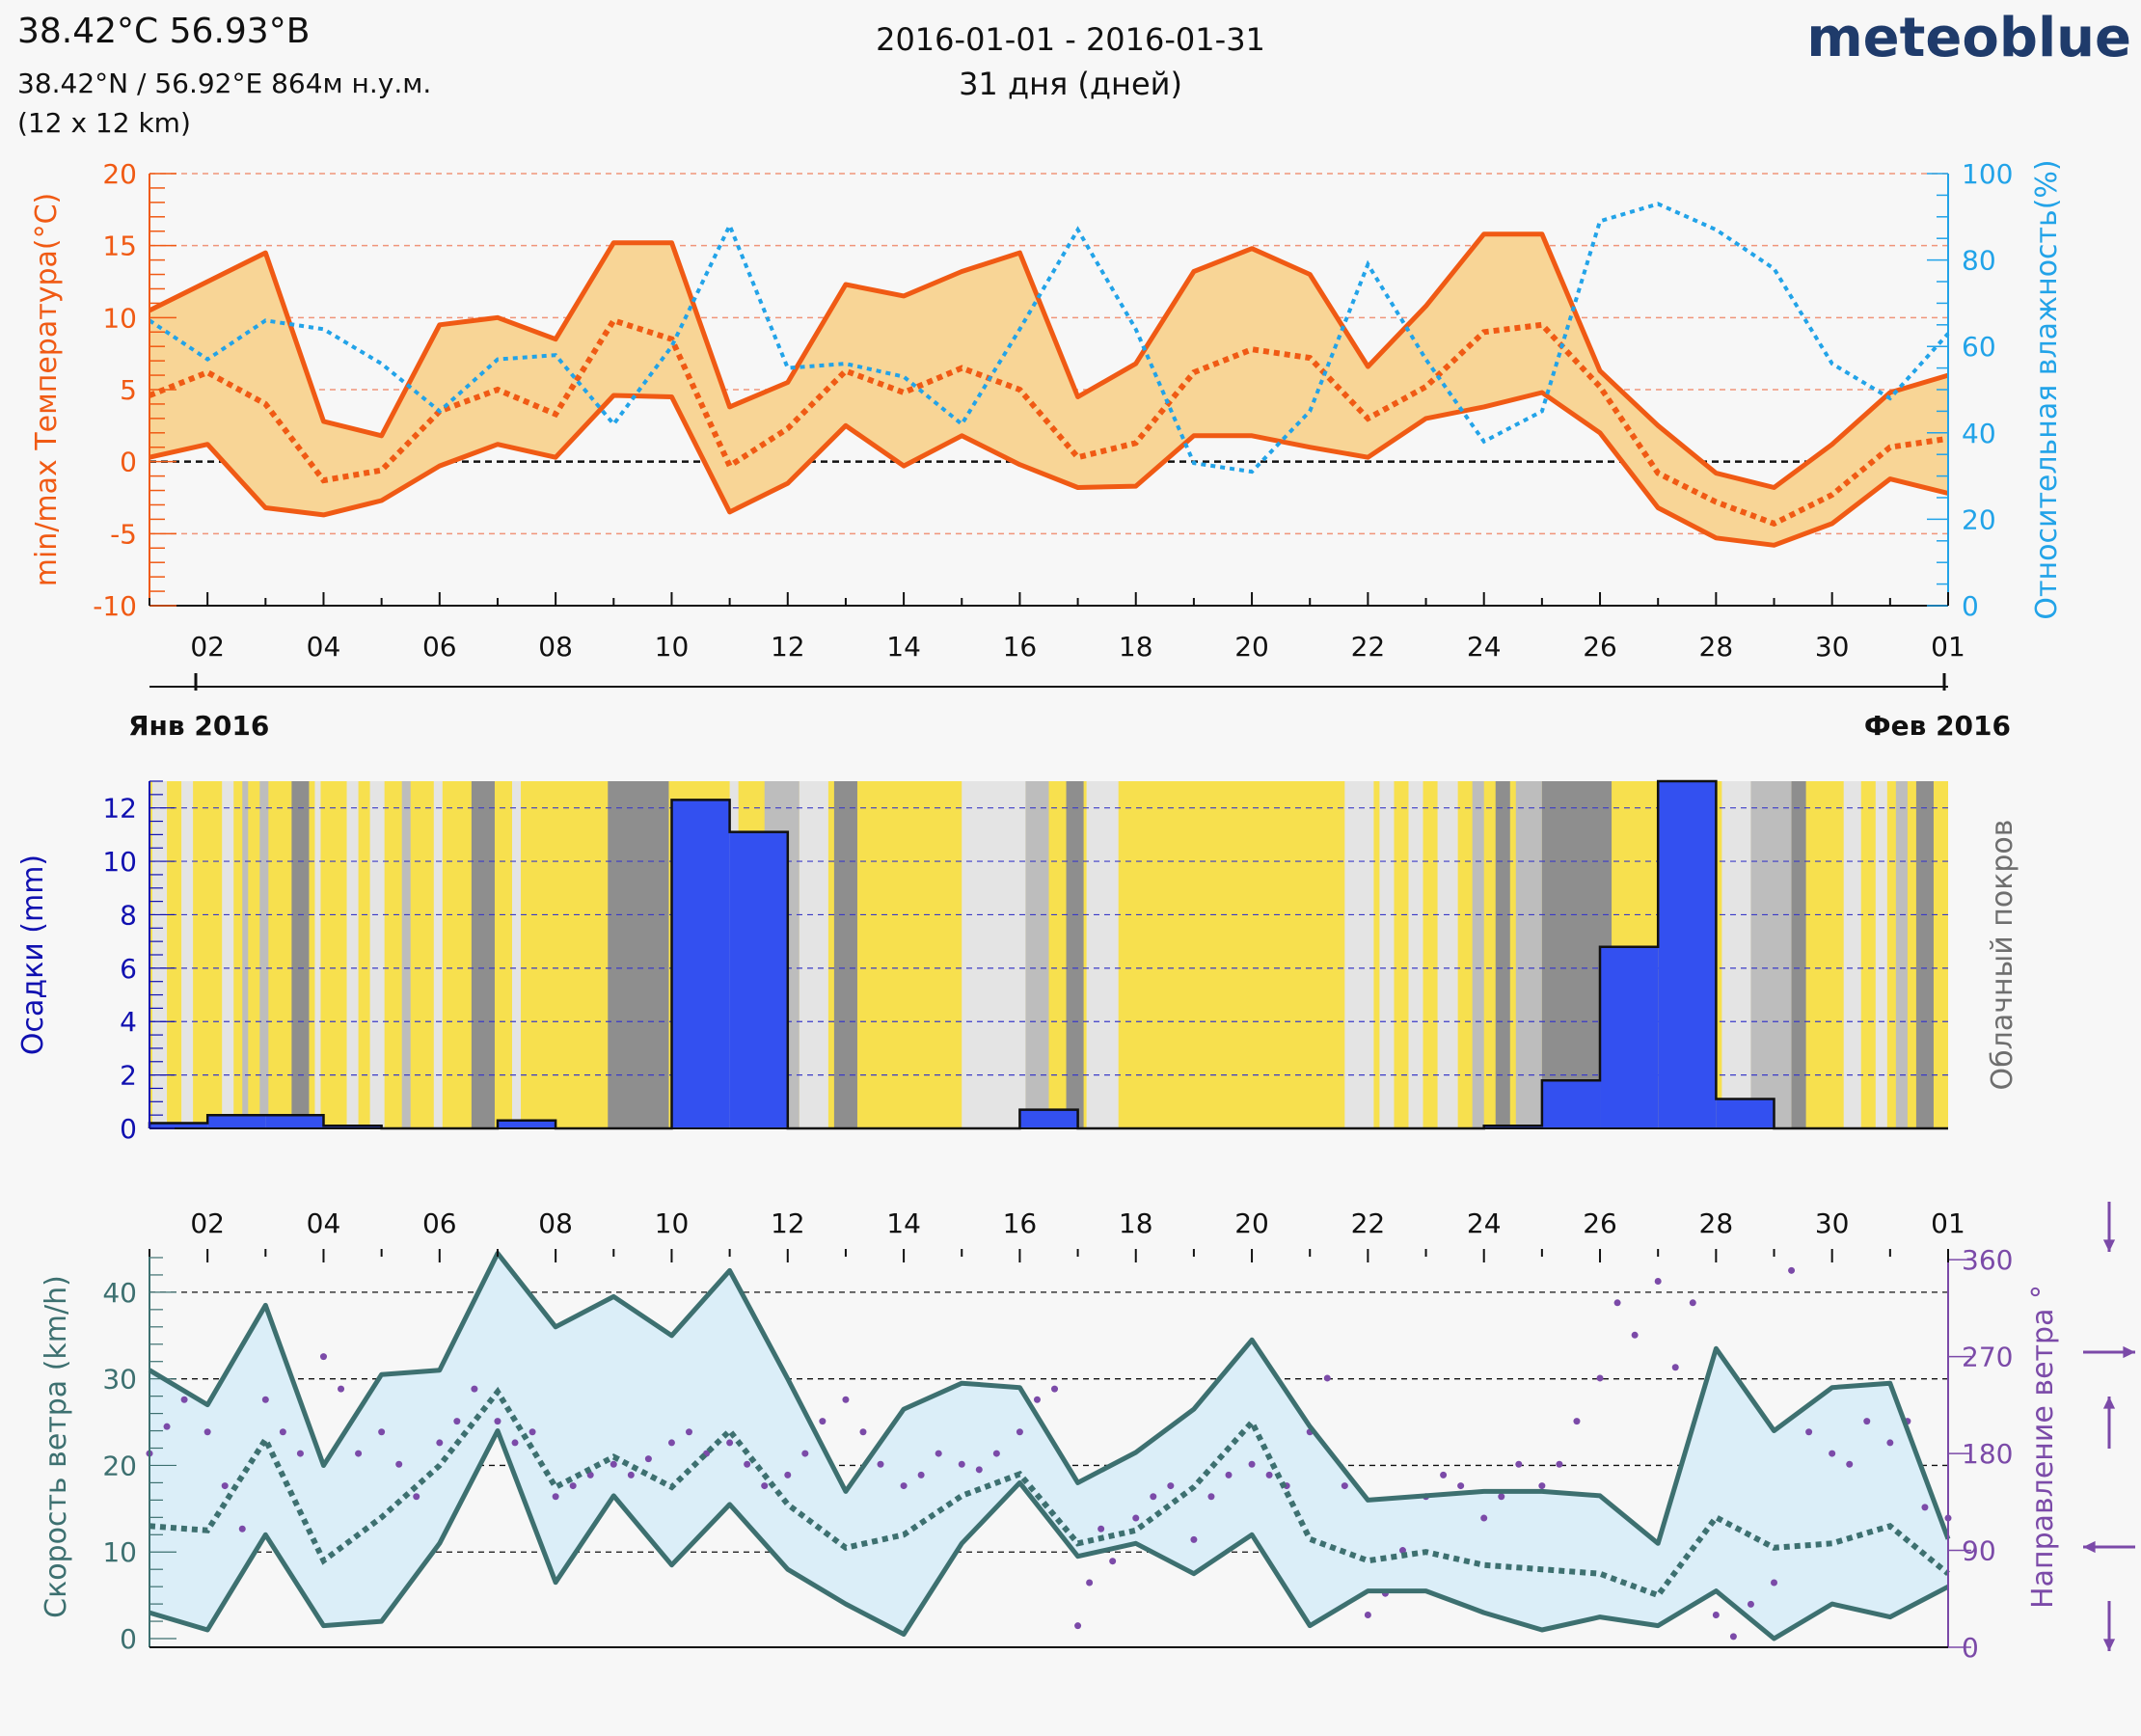  Describe the element at coordinates (33, 954) in the screenshot. I see `precipitation-axis-label: Осадки (mm)` at that location.